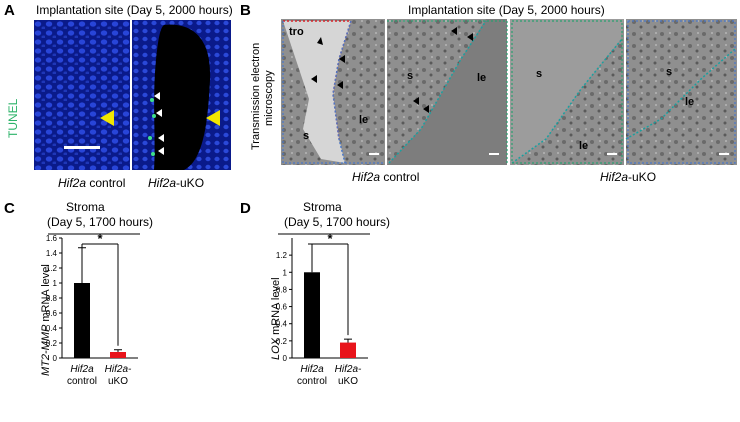  What do you see at coordinates (245, 10) in the screenshot?
I see `panel-b-letter: B` at bounding box center [245, 10].